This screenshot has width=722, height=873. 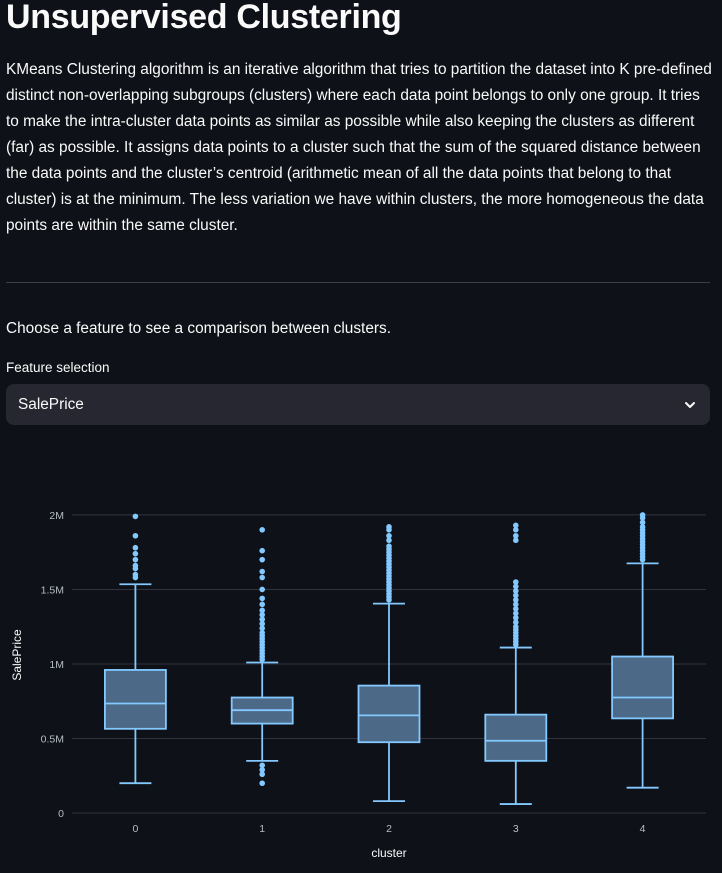 I want to click on chevron-down-icon, so click(x=690, y=405).